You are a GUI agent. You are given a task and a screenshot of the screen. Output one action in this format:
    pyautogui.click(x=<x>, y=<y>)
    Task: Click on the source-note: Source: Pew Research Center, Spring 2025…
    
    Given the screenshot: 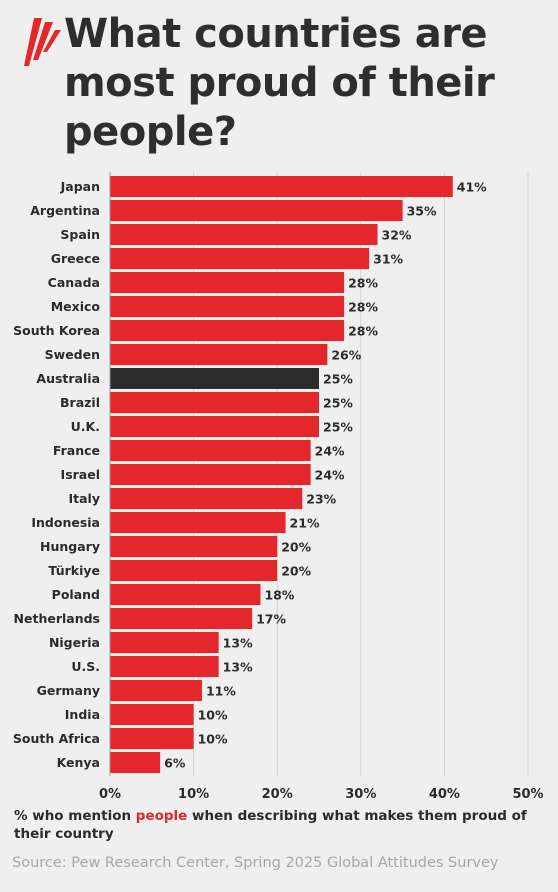 What is the action you would take?
    pyautogui.click(x=255, y=863)
    